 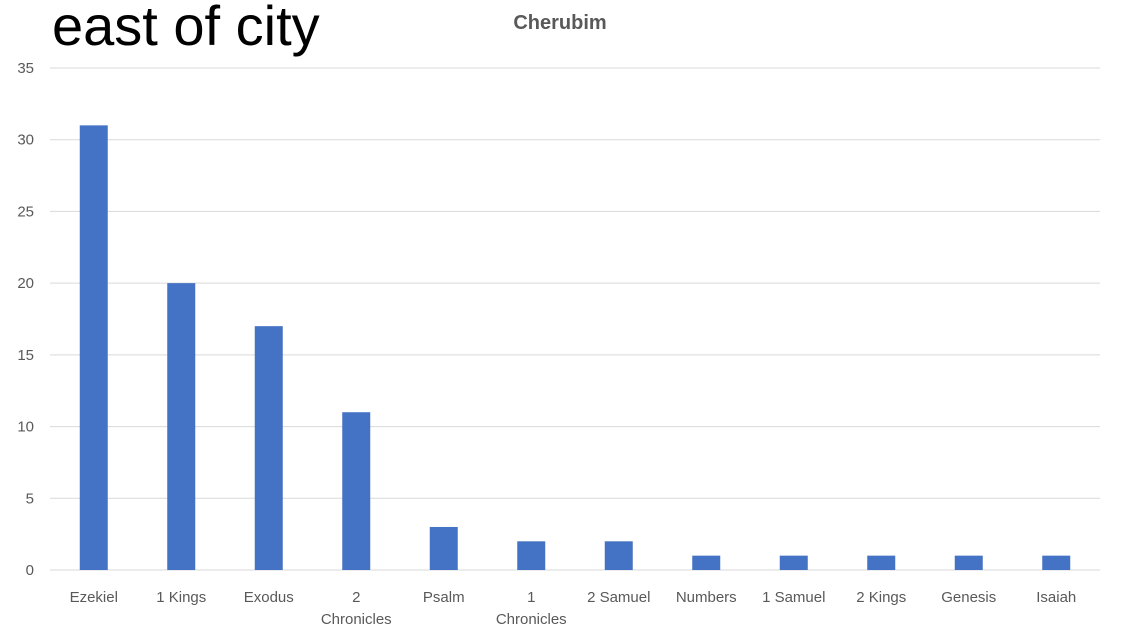 I want to click on x-tick-label: Ezekiel, so click(x=94, y=597).